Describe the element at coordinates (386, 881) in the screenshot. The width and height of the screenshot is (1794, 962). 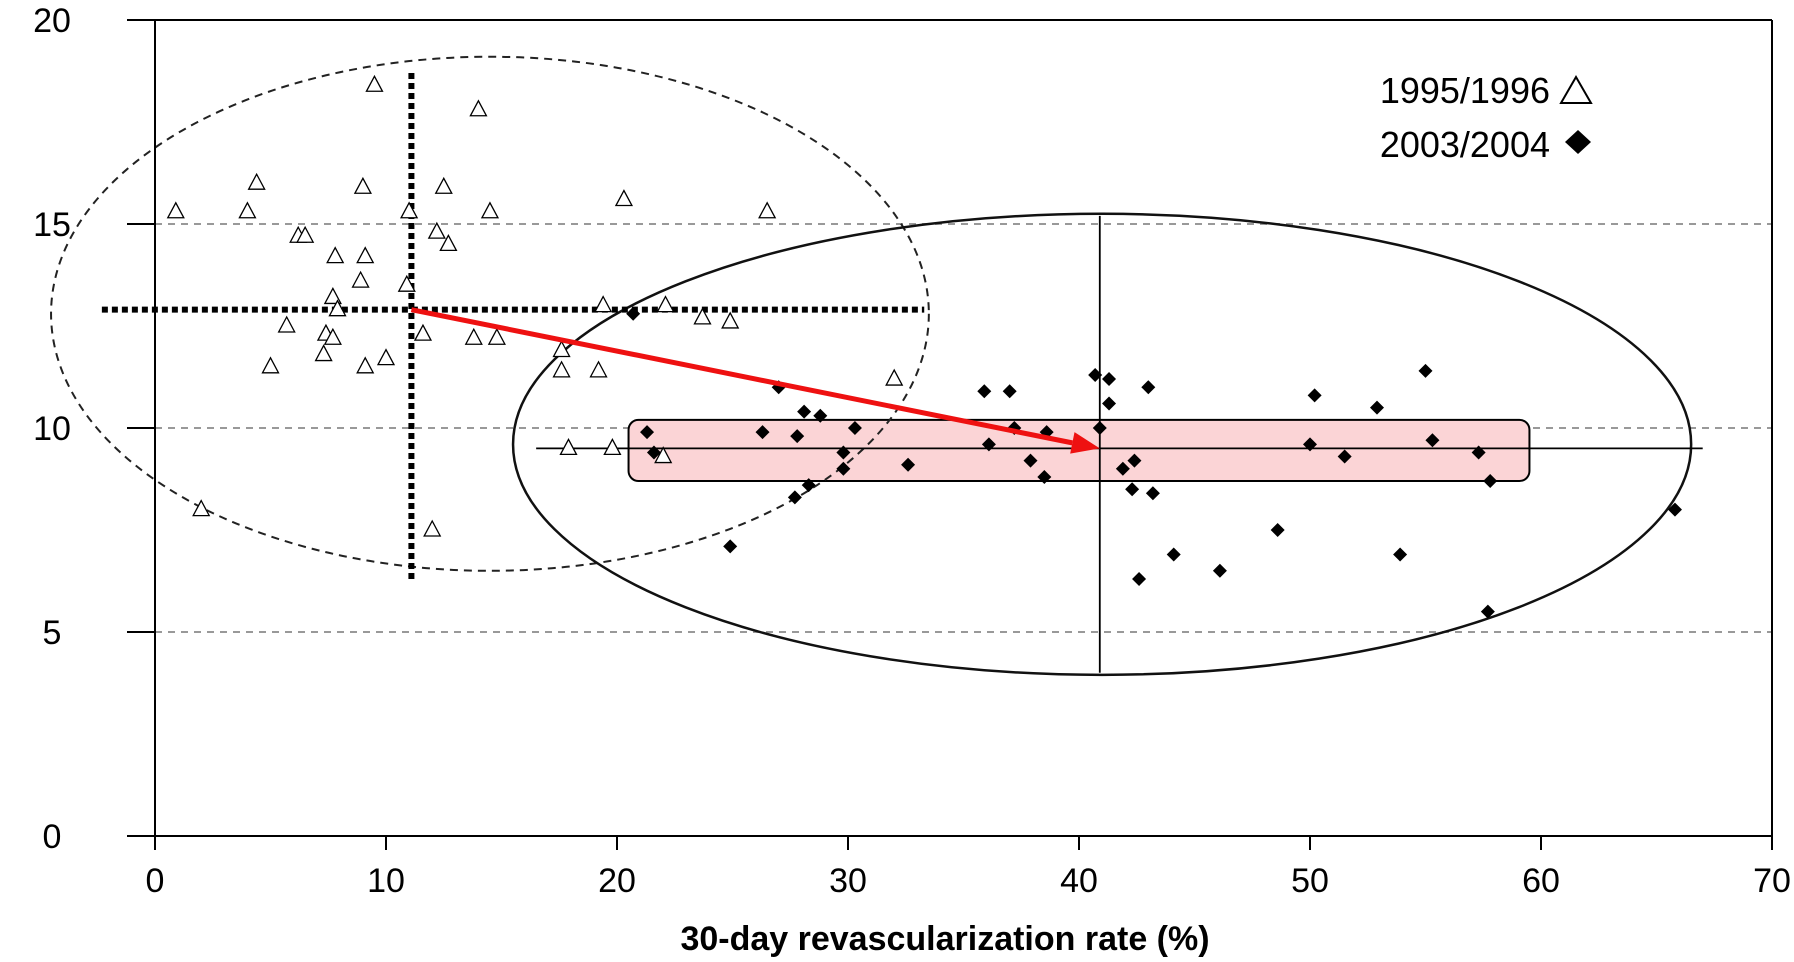
I see `x-tick-label-10: 10` at that location.